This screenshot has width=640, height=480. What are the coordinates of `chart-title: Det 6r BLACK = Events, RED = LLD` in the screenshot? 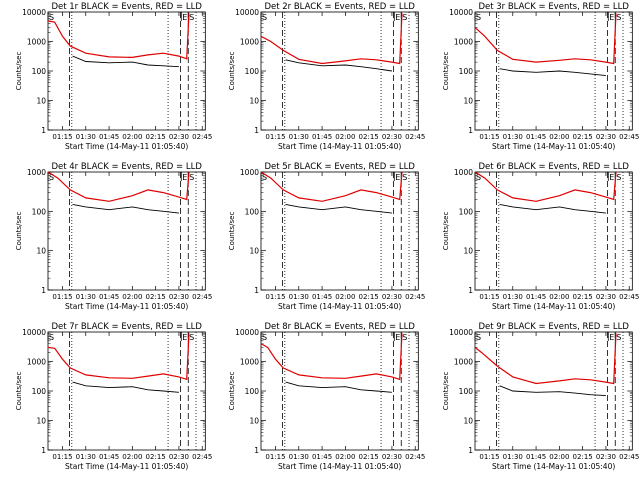 It's located at (553, 167).